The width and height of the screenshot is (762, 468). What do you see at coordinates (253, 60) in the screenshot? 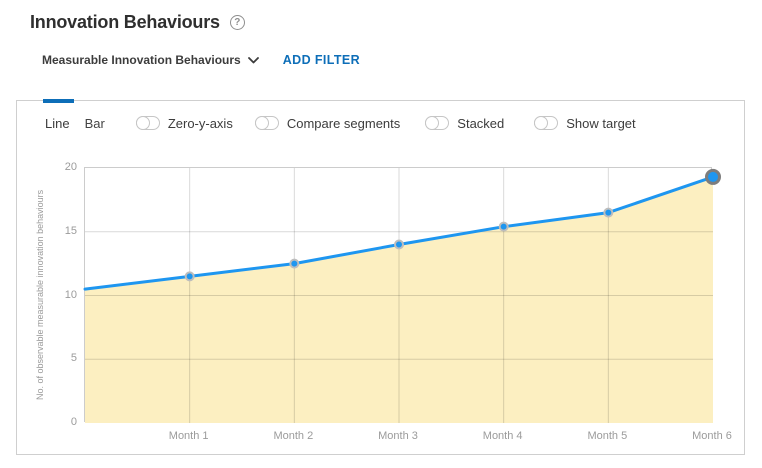
I see `chevron-down-icon` at bounding box center [253, 60].